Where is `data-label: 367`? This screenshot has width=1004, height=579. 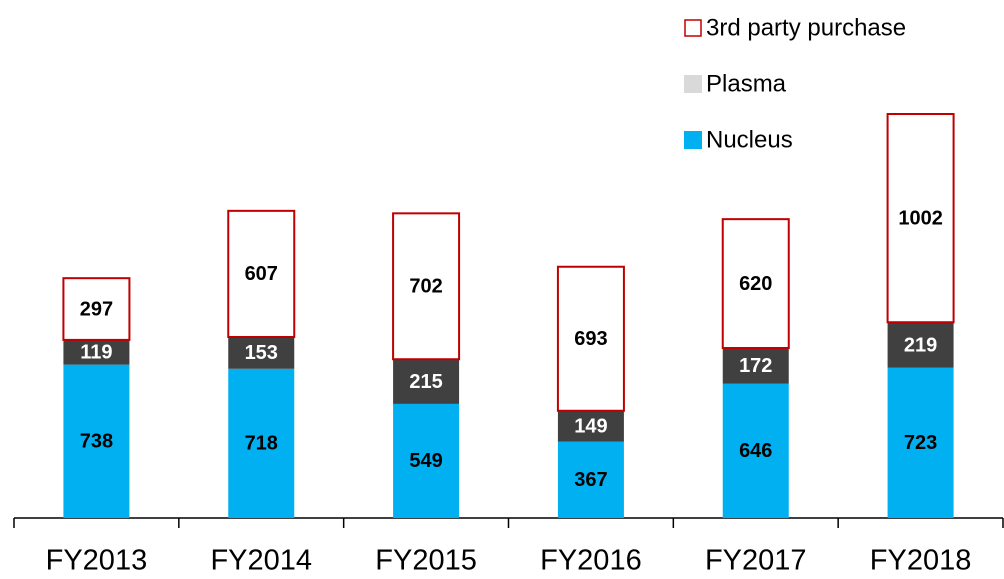 data-label: 367 is located at coordinates (590, 480).